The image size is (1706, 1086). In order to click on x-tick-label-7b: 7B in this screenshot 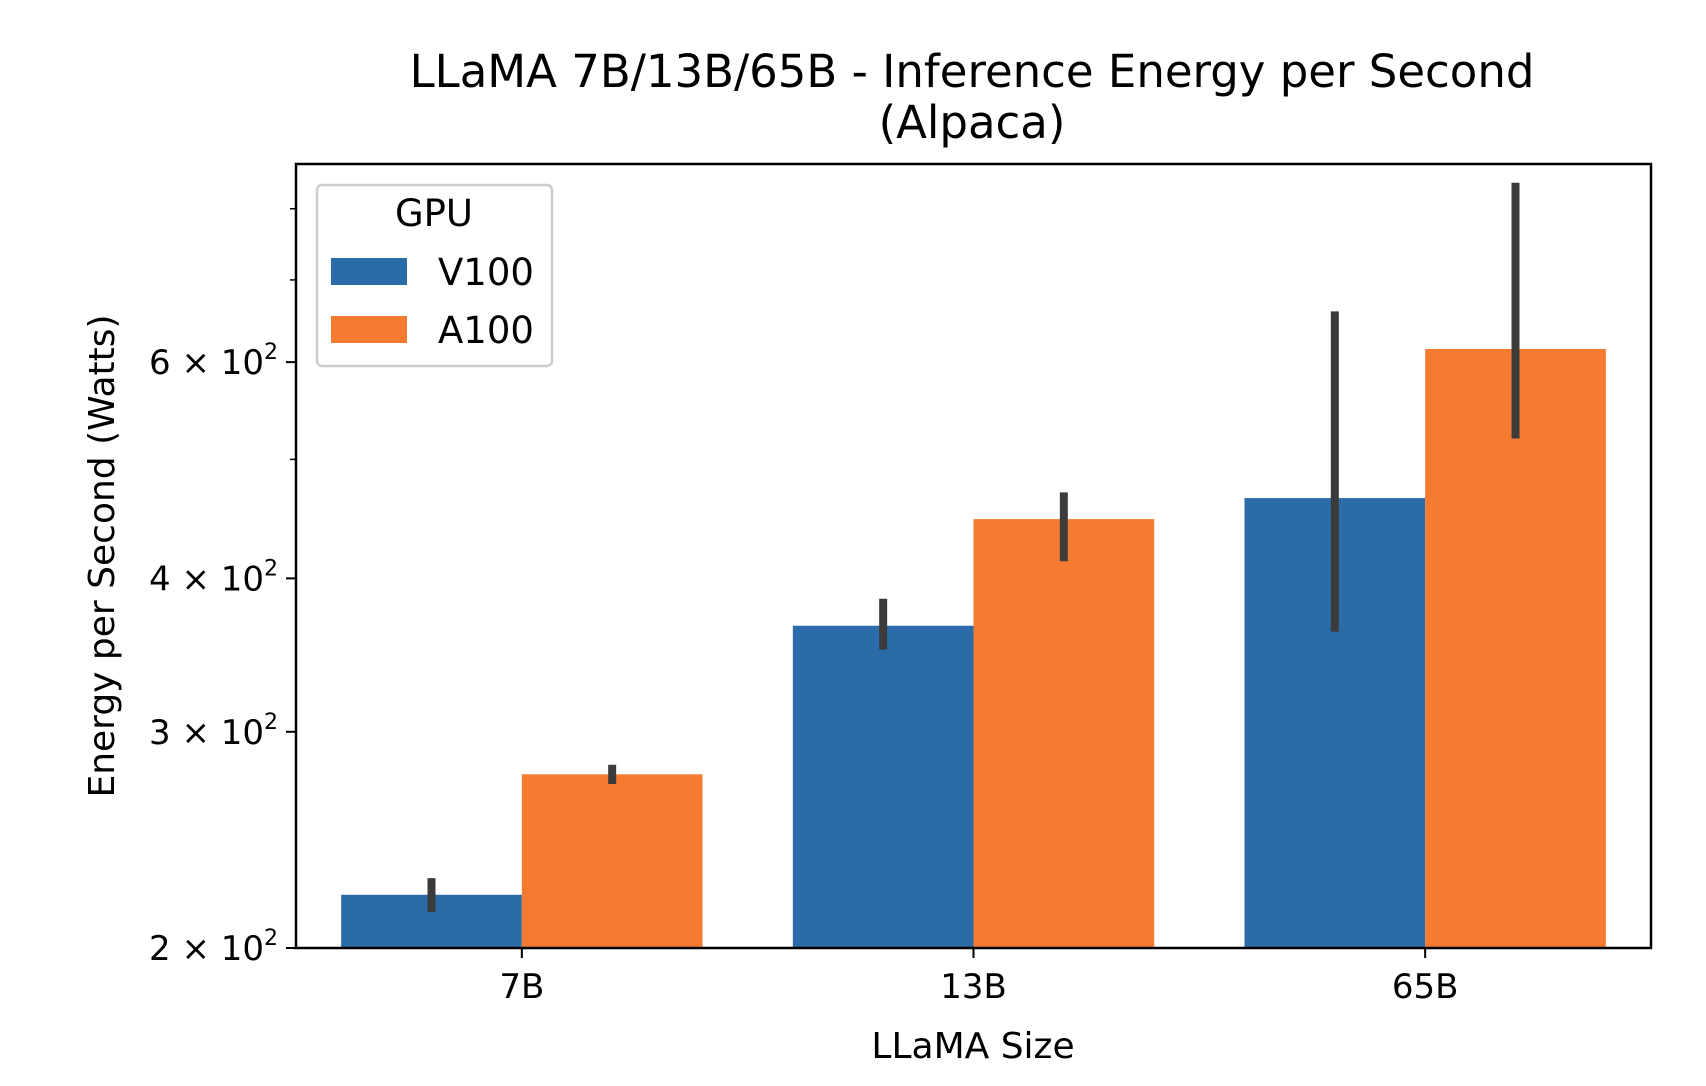, I will do `click(521, 987)`.